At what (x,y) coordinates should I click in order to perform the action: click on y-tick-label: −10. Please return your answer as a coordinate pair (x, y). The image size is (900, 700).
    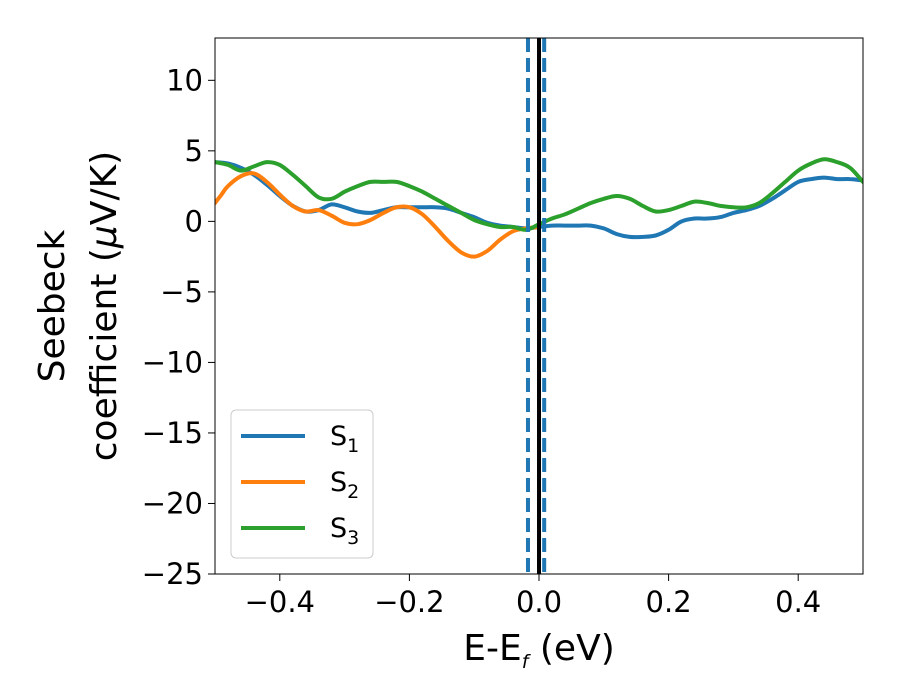
    Looking at the image, I should click on (172, 362).